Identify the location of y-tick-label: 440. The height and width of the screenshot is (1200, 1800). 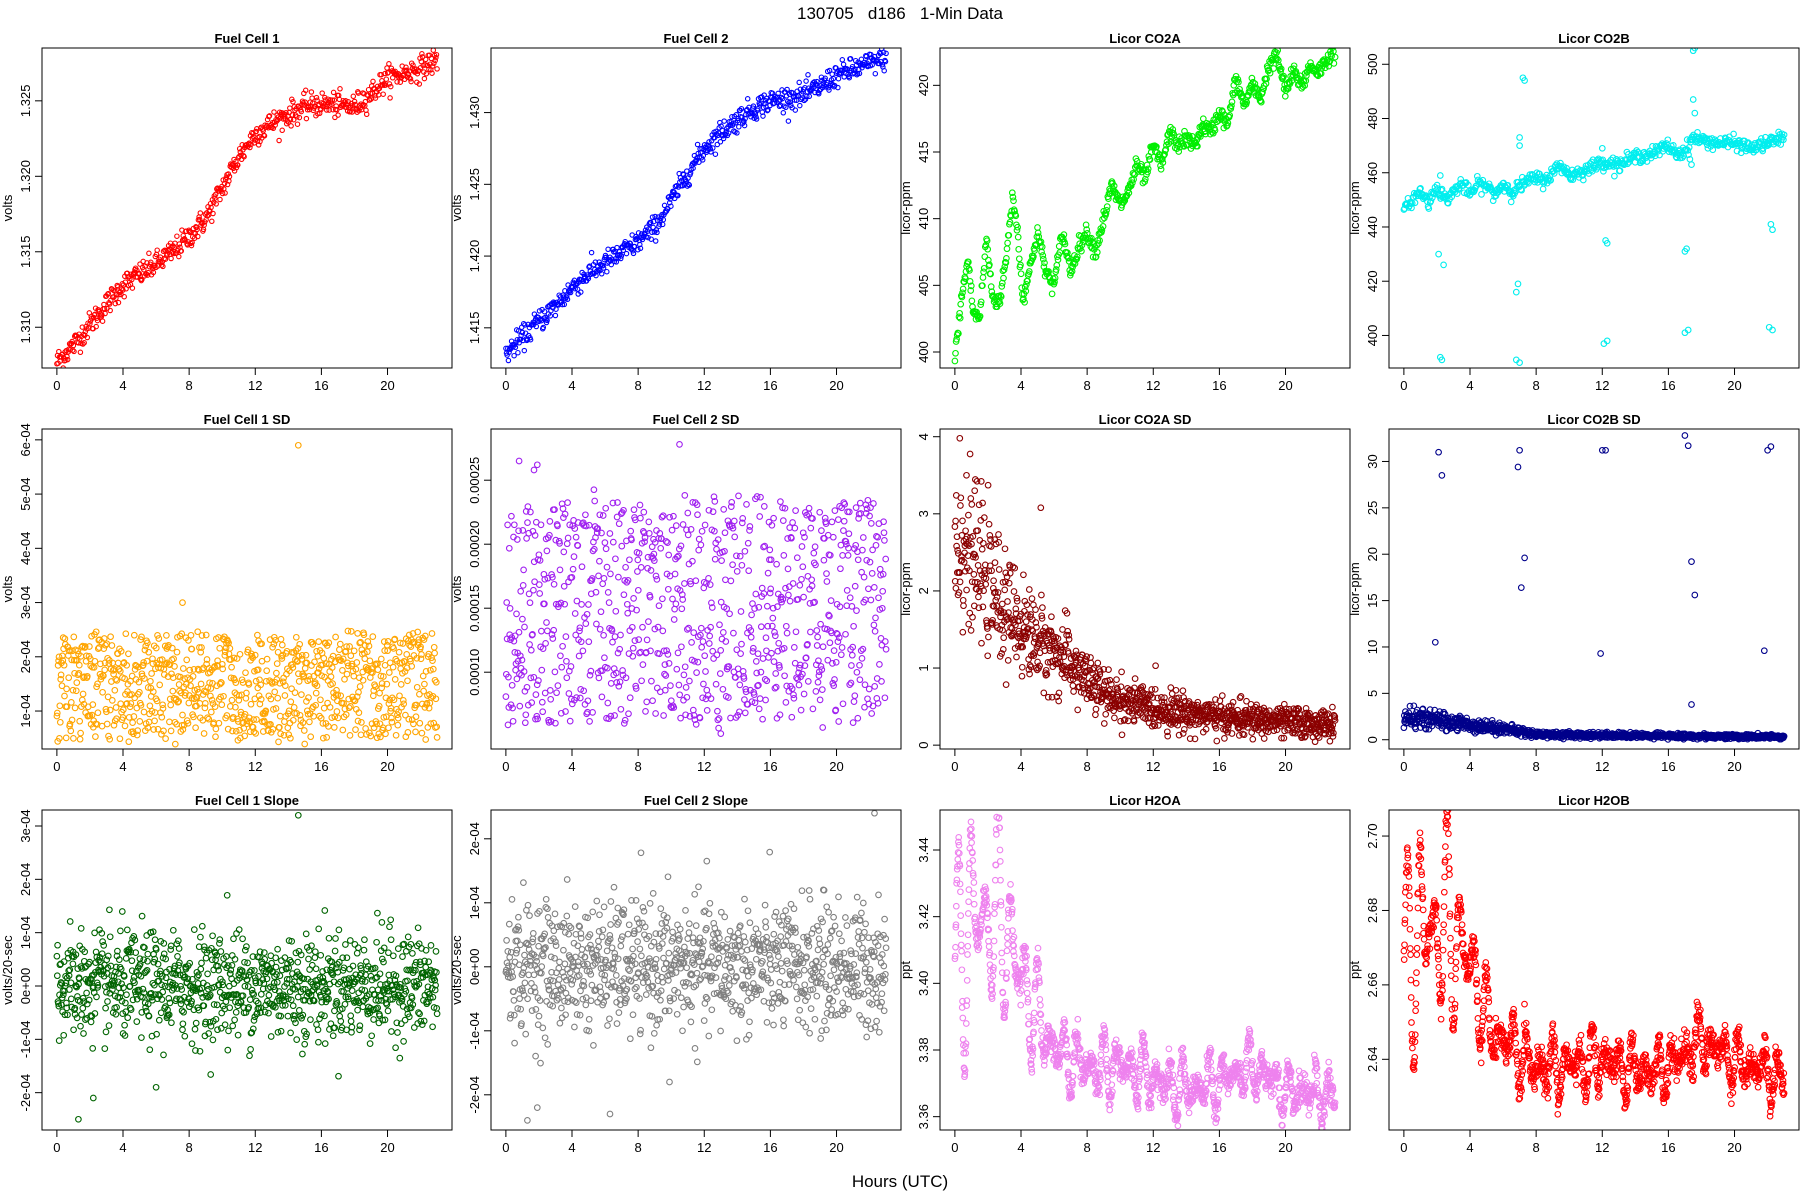
(1372, 227).